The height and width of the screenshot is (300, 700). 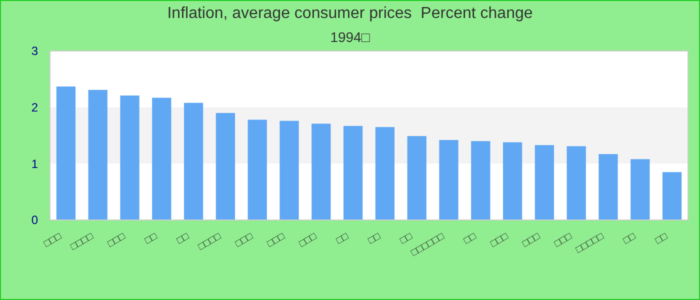 What do you see at coordinates (34, 51) in the screenshot?
I see `y-tick-label: 3` at bounding box center [34, 51].